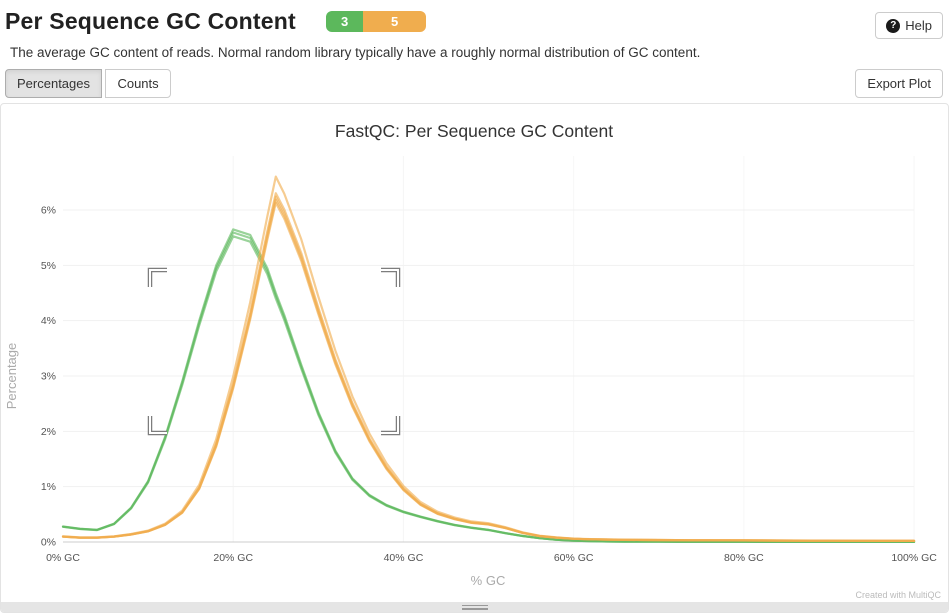  I want to click on fastqc-status-badge: 3 5, so click(375, 21).